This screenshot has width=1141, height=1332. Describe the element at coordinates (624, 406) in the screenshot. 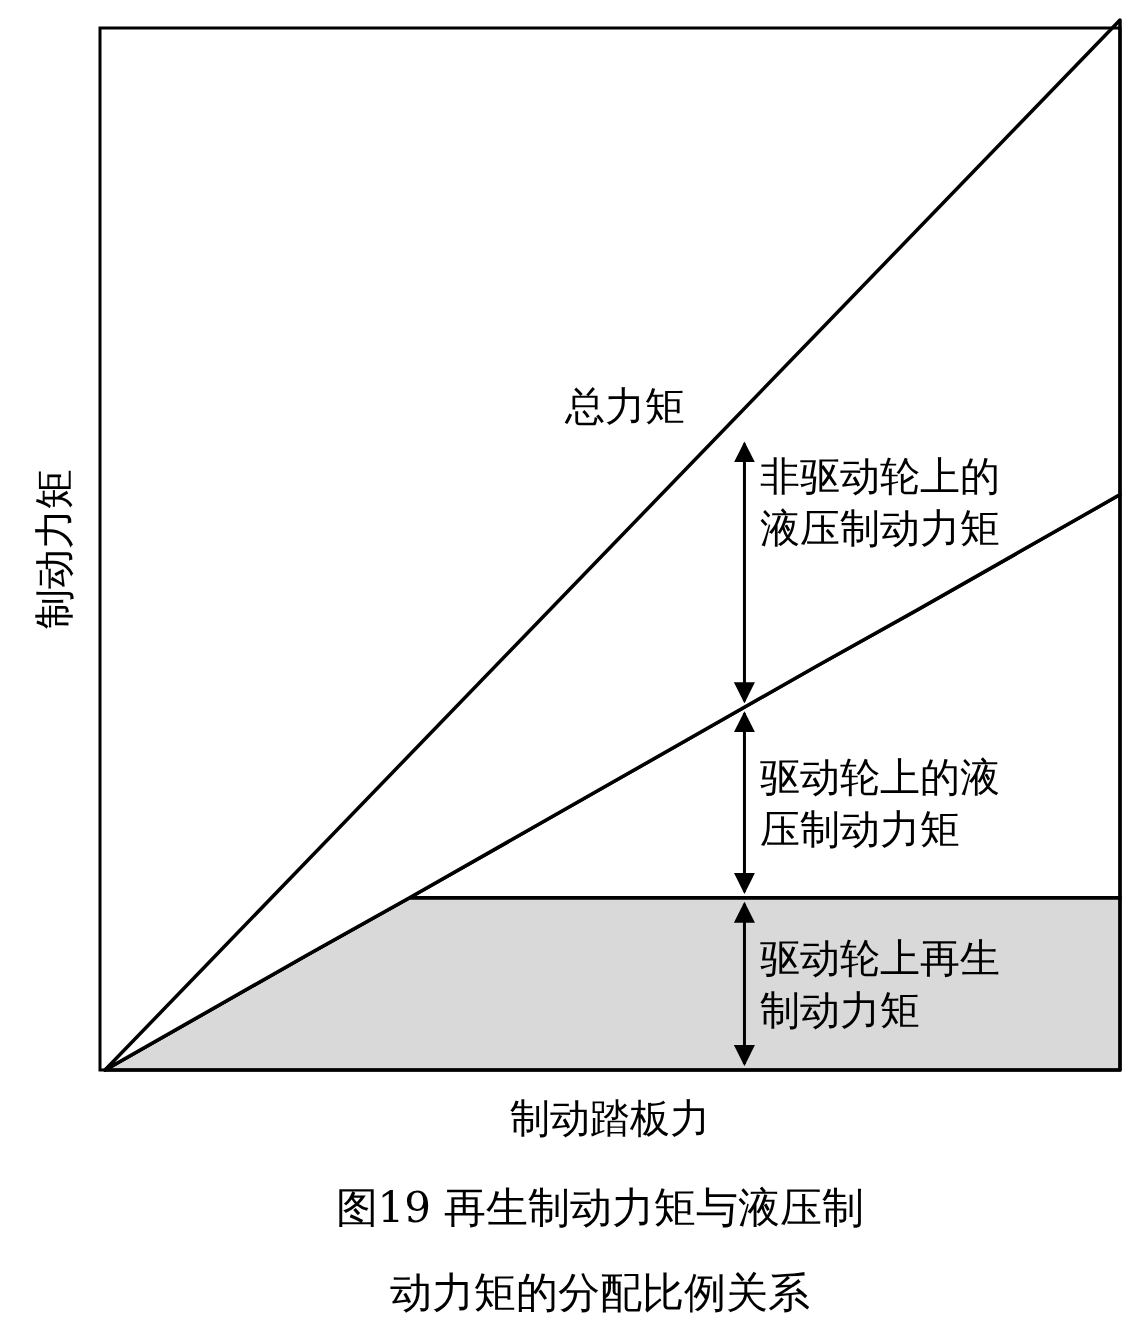

I see `annotation: 总力矩` at that location.